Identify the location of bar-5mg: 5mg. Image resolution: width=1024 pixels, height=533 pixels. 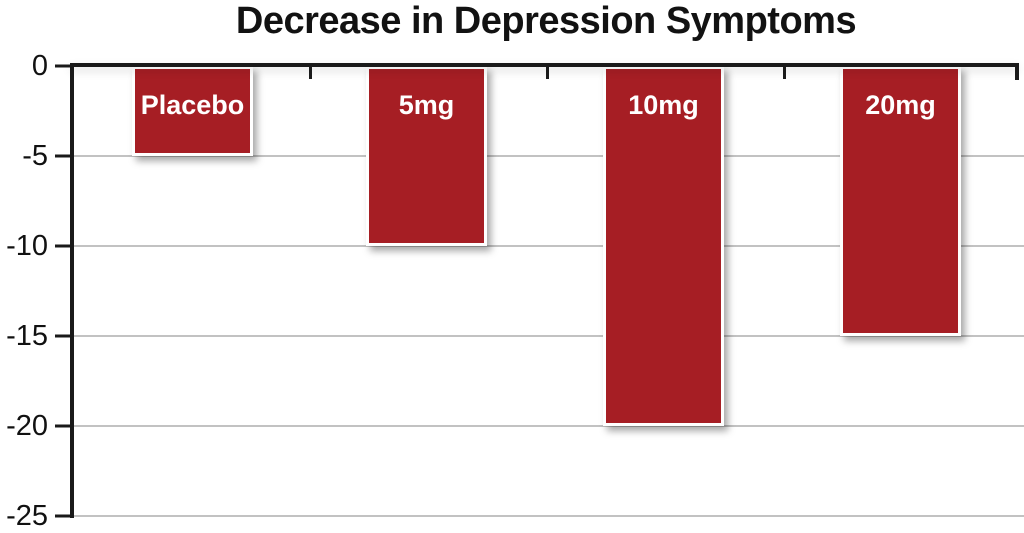
(426, 156).